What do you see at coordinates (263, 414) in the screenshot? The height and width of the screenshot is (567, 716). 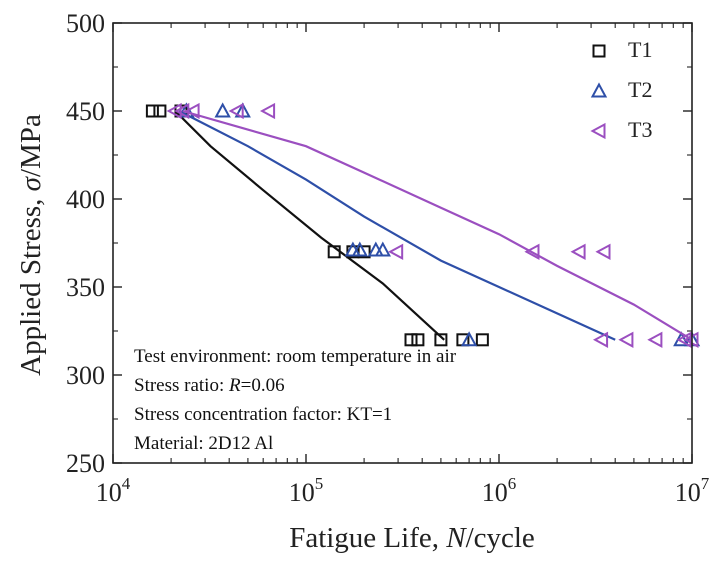 I see `annotation-concentration: Stress concentration factor: KT=1` at bounding box center [263, 414].